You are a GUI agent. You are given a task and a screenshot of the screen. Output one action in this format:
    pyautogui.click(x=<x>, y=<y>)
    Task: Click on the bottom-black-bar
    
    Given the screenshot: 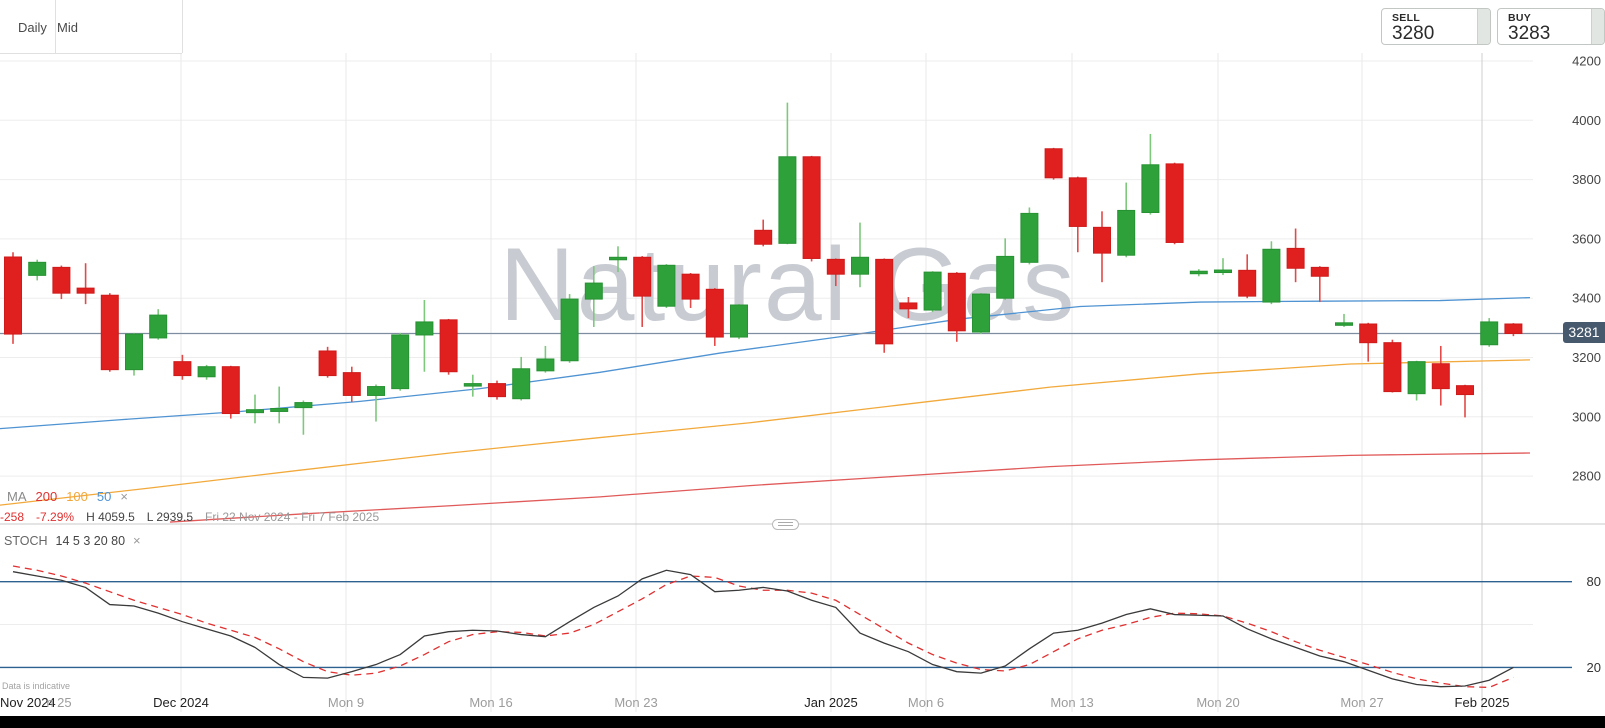 What is the action you would take?
    pyautogui.click(x=802, y=722)
    